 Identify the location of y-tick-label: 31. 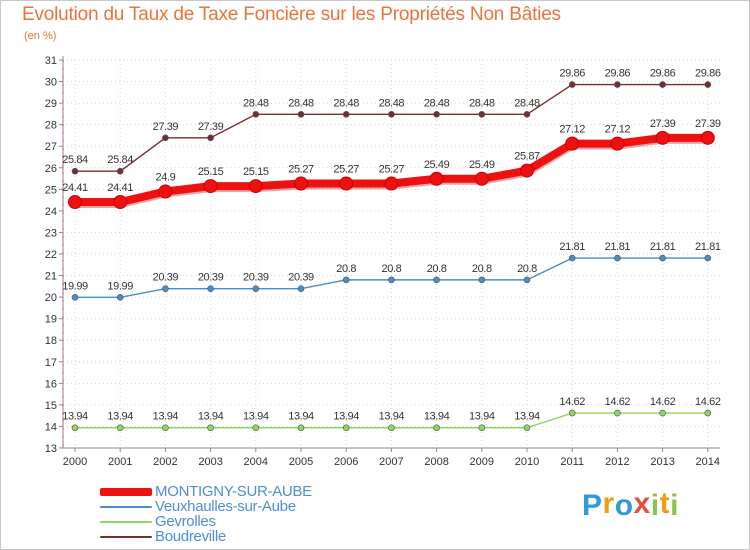
(51, 61).